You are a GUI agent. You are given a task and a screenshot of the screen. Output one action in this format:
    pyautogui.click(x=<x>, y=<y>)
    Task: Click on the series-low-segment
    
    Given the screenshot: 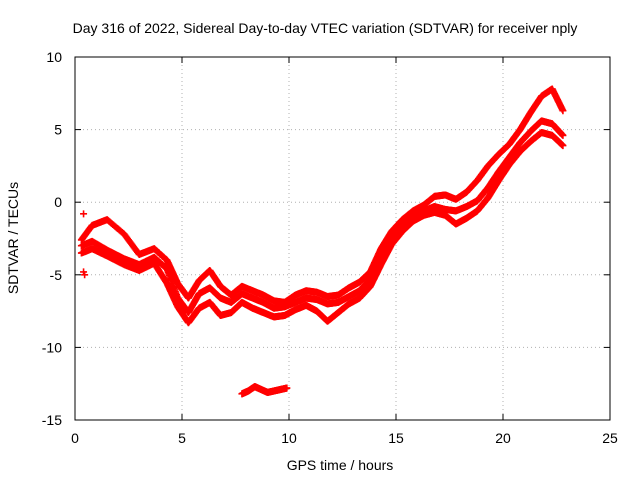 What is the action you would take?
    pyautogui.click(x=264, y=390)
    